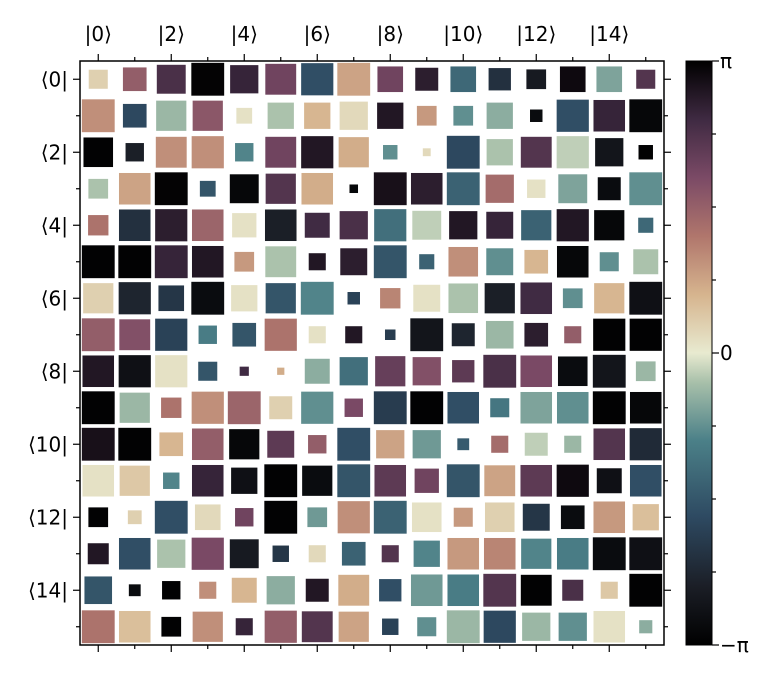 This screenshot has width=771, height=673. Describe the element at coordinates (48, 590) in the screenshot. I see `y-tick-label: ⟨14|` at that location.